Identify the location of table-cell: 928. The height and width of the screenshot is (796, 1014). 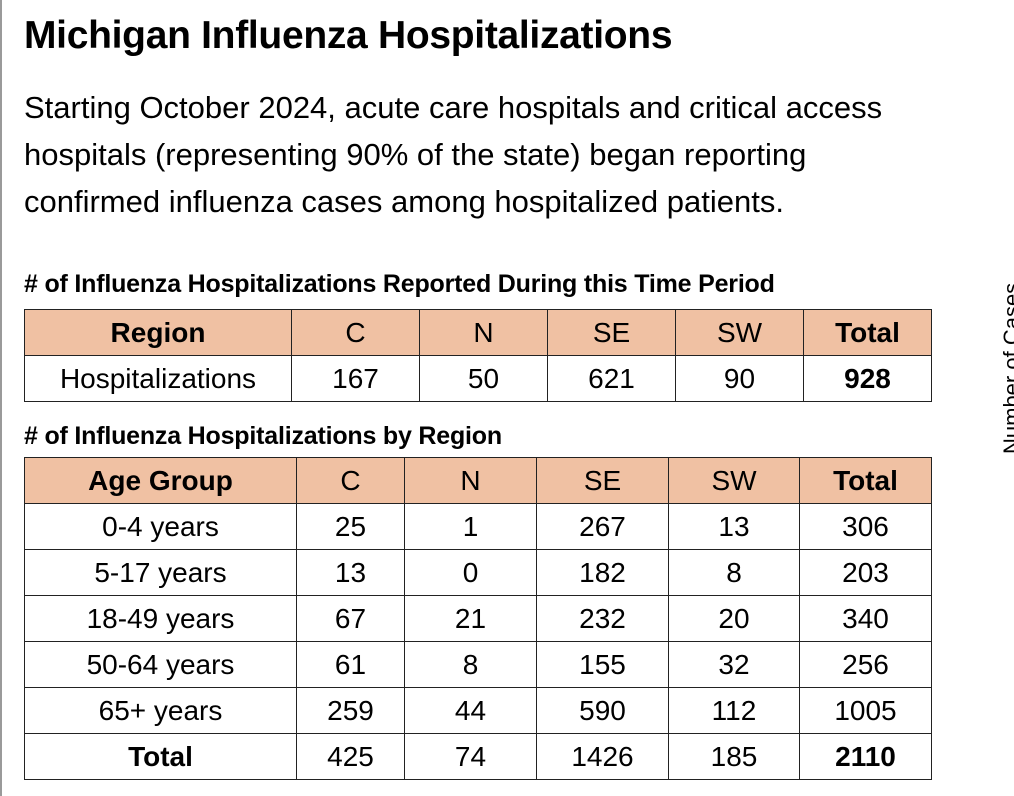
(867, 378).